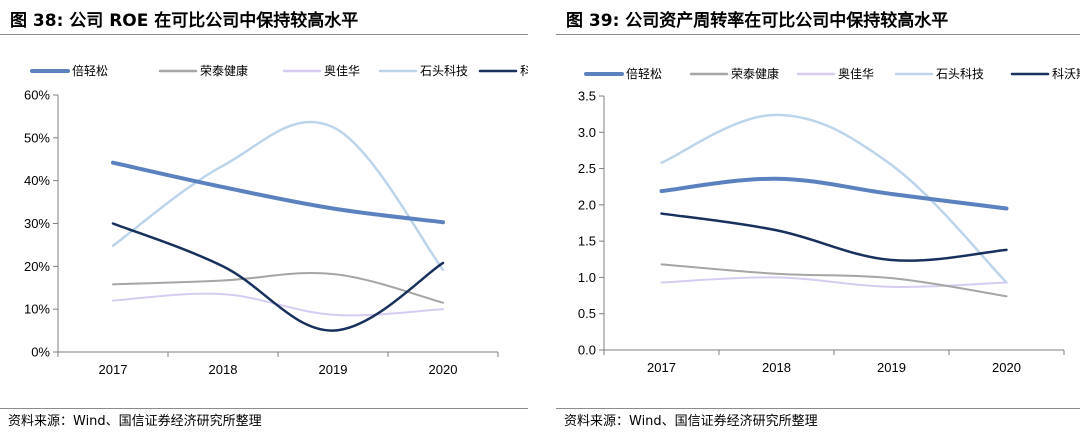  What do you see at coordinates (37, 309) in the screenshot?
I see `y-tick-label: 10%` at bounding box center [37, 309].